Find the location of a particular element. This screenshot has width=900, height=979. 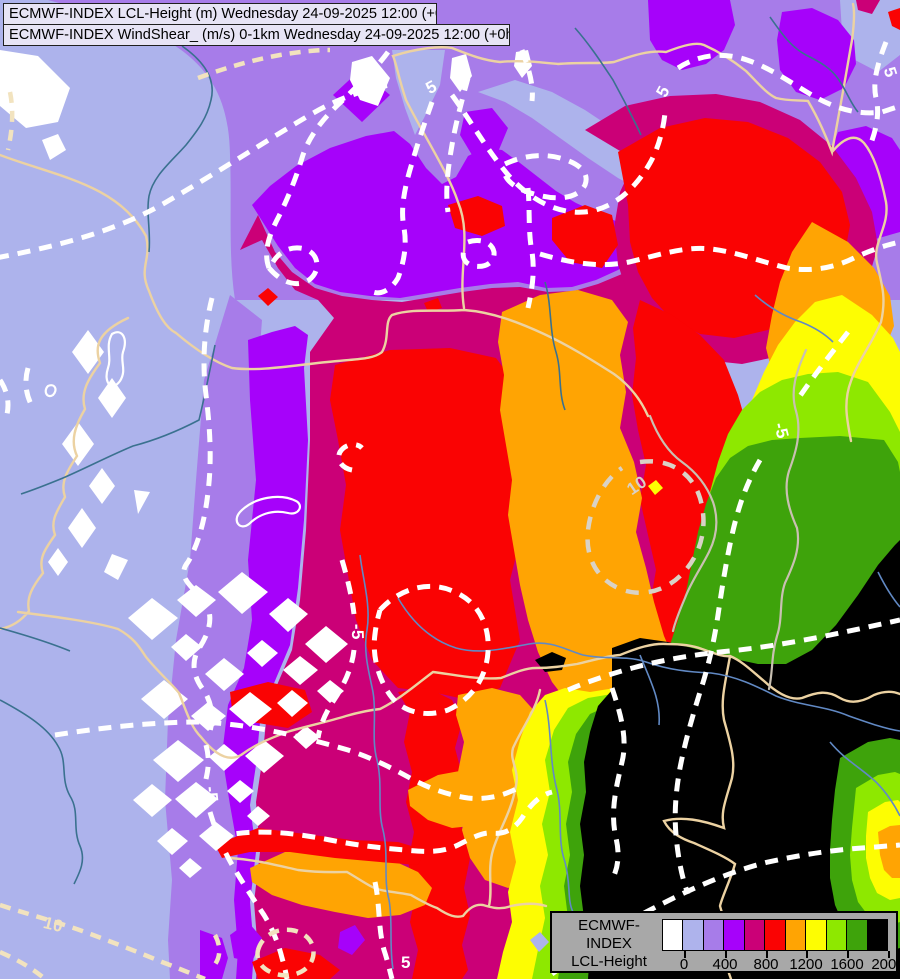

legend-tick-label-5: 2000 is located at coordinates (885, 964).